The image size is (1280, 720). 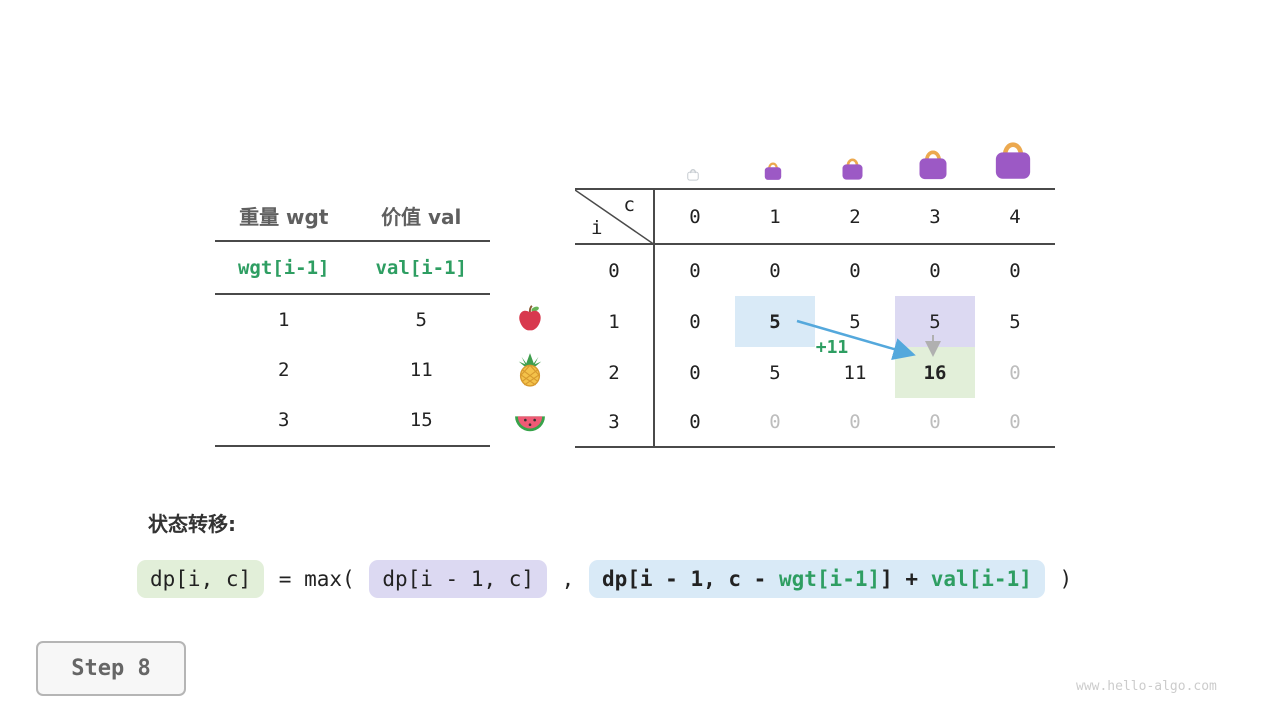 What do you see at coordinates (775, 217) in the screenshot?
I see `col-header: 1` at bounding box center [775, 217].